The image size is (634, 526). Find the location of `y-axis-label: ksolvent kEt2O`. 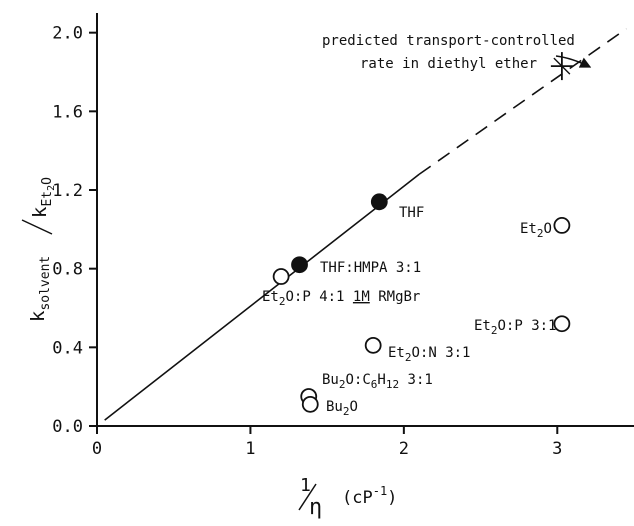

y-axis-label: ksolvent kEt2O is located at coordinates (39, 249).